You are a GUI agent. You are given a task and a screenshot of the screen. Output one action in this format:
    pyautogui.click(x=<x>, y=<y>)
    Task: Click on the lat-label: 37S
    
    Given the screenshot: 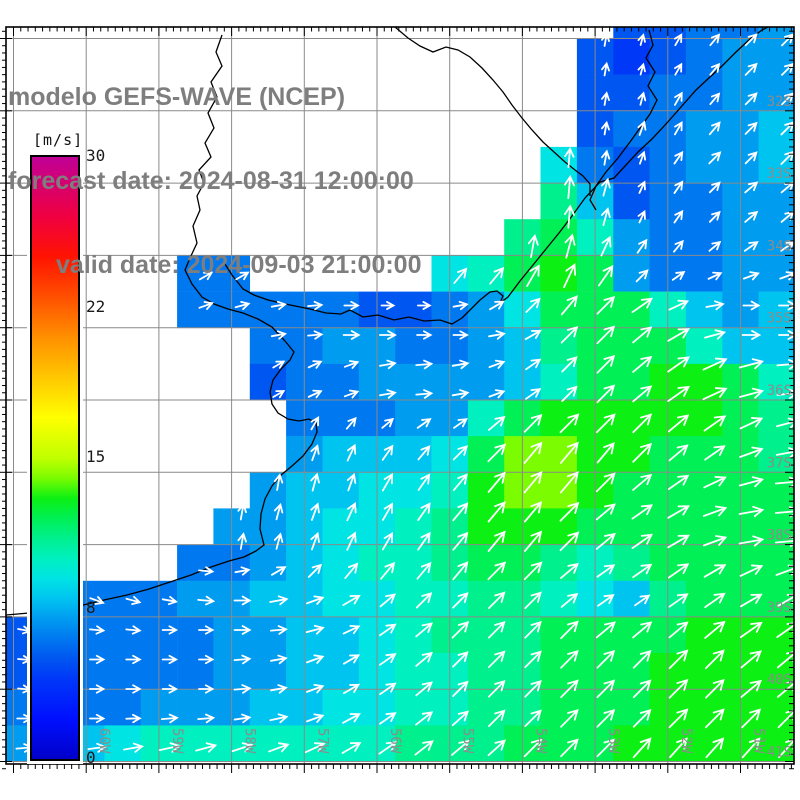 What is the action you would take?
    pyautogui.click(x=779, y=463)
    